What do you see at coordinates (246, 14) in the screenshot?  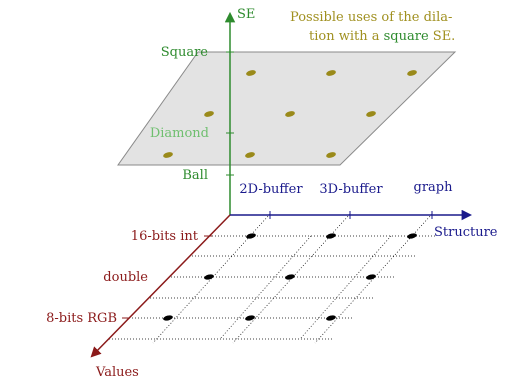 I see `se-axis-label: SE` at bounding box center [246, 14].